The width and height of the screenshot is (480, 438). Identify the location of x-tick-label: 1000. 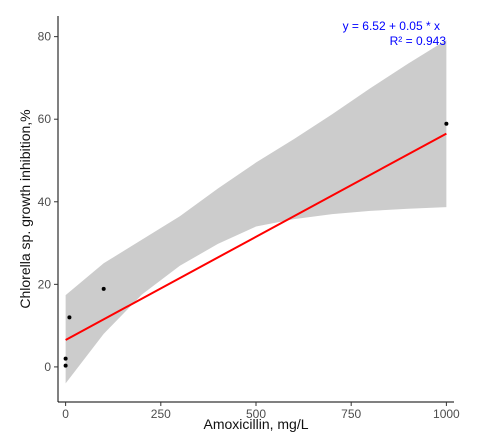
(446, 414).